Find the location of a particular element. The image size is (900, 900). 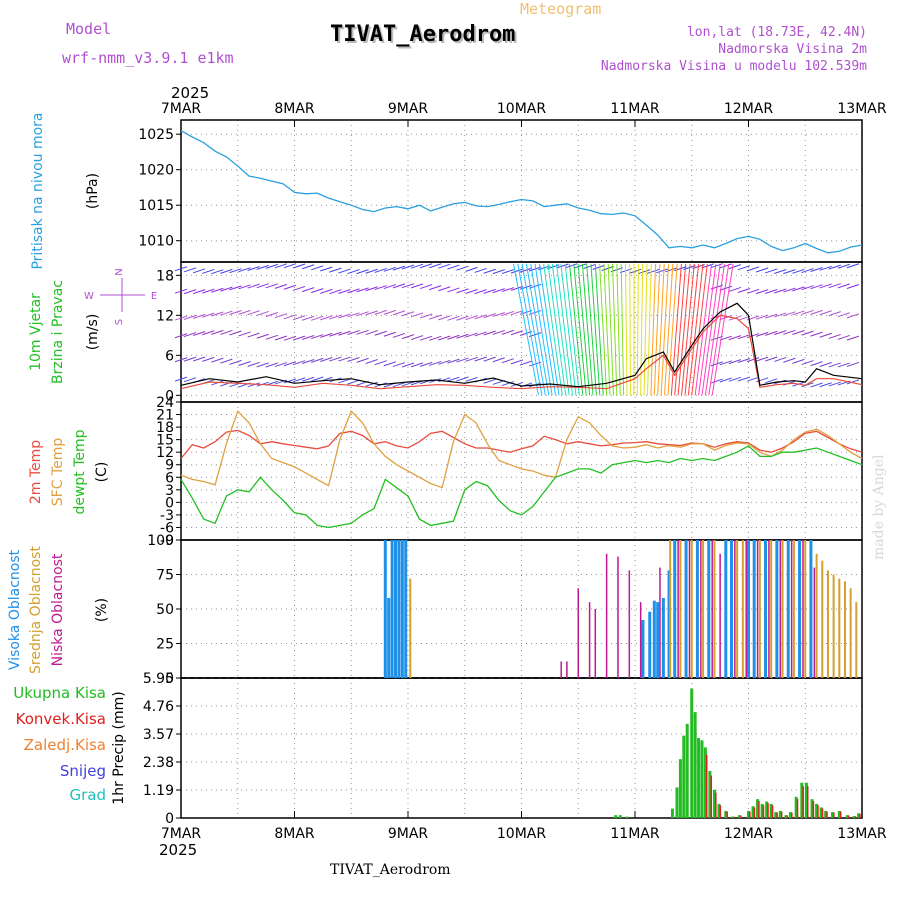

x-tick-label-top: 7MAR is located at coordinates (181, 109).